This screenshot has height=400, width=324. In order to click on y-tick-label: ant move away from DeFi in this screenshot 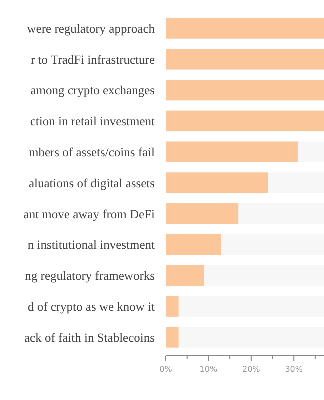, I will do `click(90, 214)`.